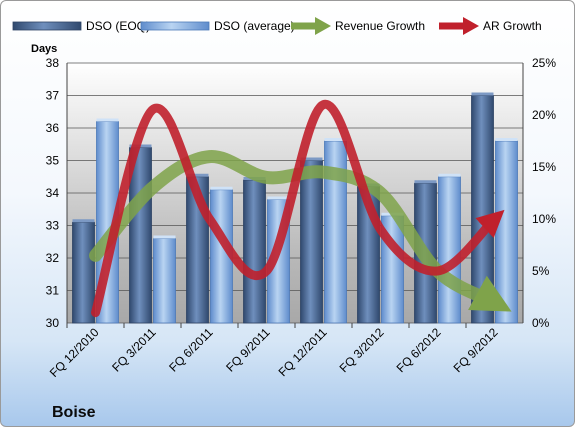  I want to click on x-tick-label: FQ 6/2012, so click(419, 350).